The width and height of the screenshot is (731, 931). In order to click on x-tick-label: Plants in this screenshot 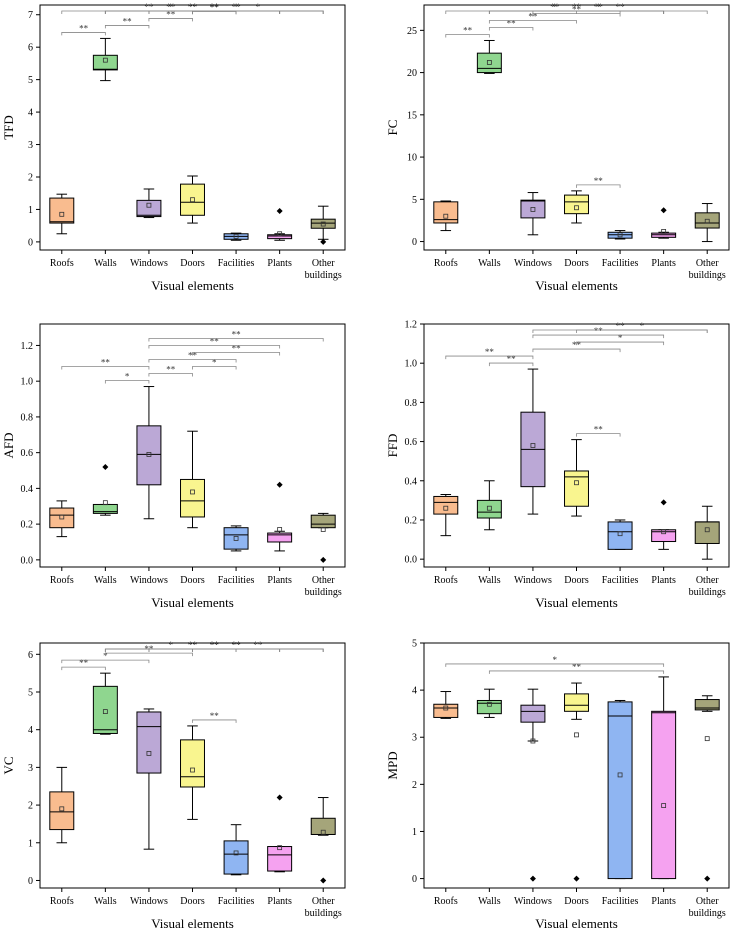, I will do `click(279, 901)`.